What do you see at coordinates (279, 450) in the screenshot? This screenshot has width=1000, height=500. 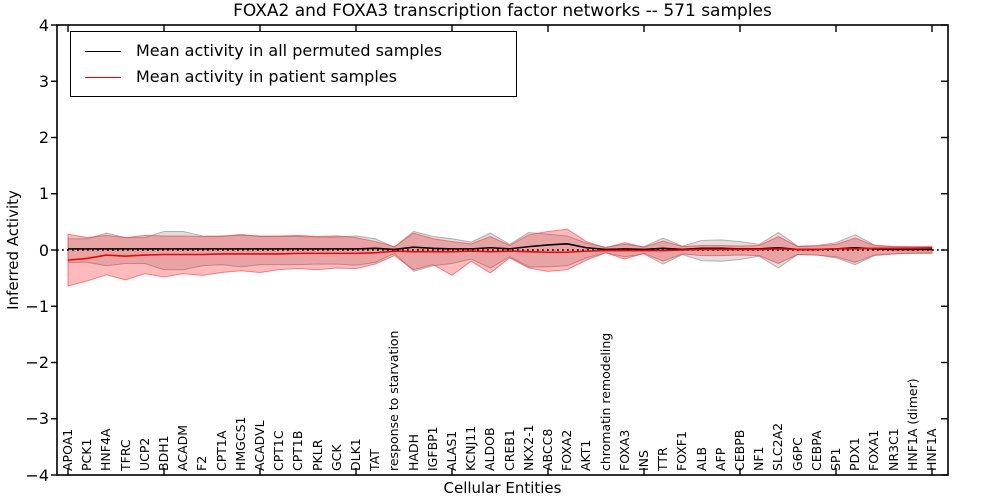 I see `x-tick-label: CPT1C` at bounding box center [279, 450].